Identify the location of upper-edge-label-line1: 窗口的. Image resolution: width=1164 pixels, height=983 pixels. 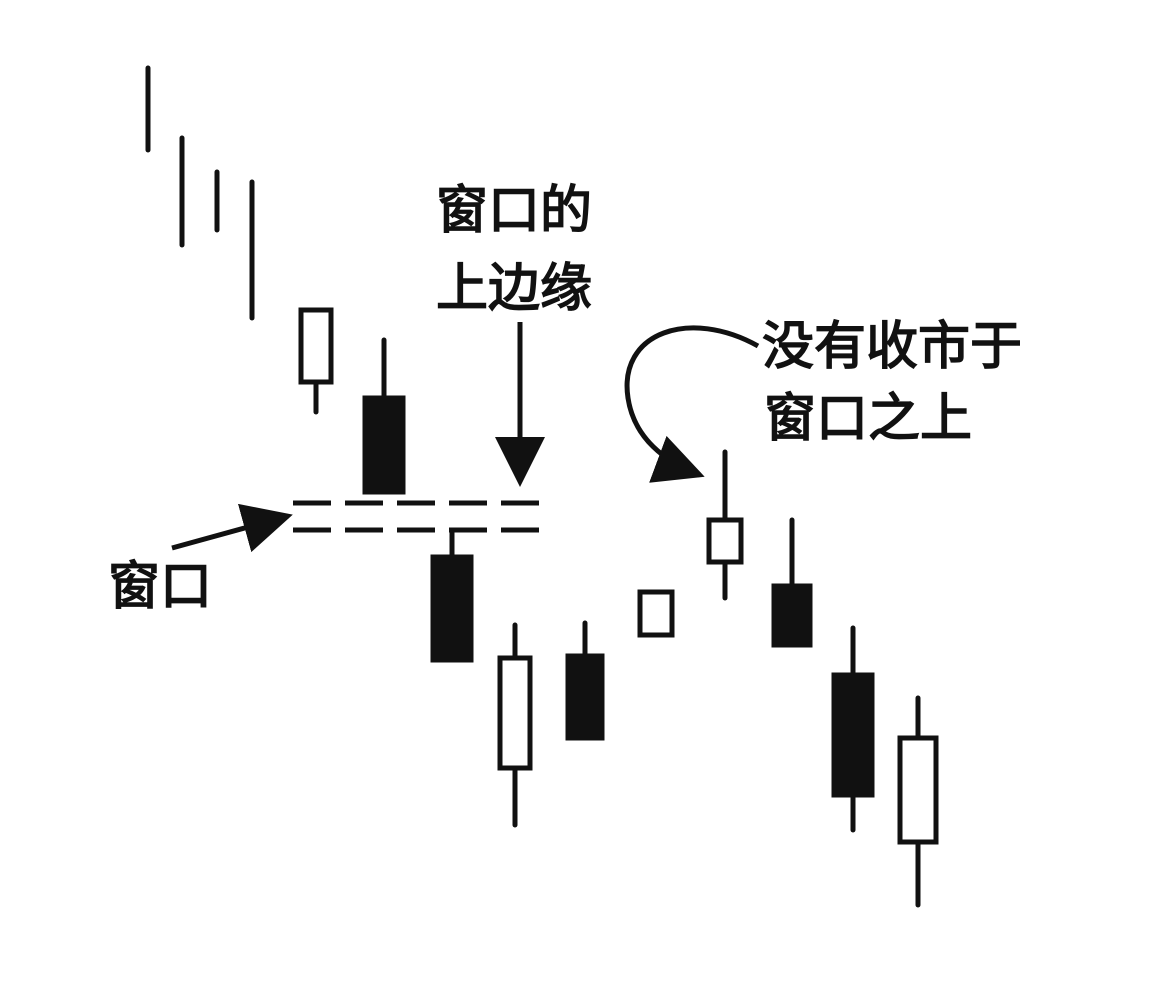
(514, 211).